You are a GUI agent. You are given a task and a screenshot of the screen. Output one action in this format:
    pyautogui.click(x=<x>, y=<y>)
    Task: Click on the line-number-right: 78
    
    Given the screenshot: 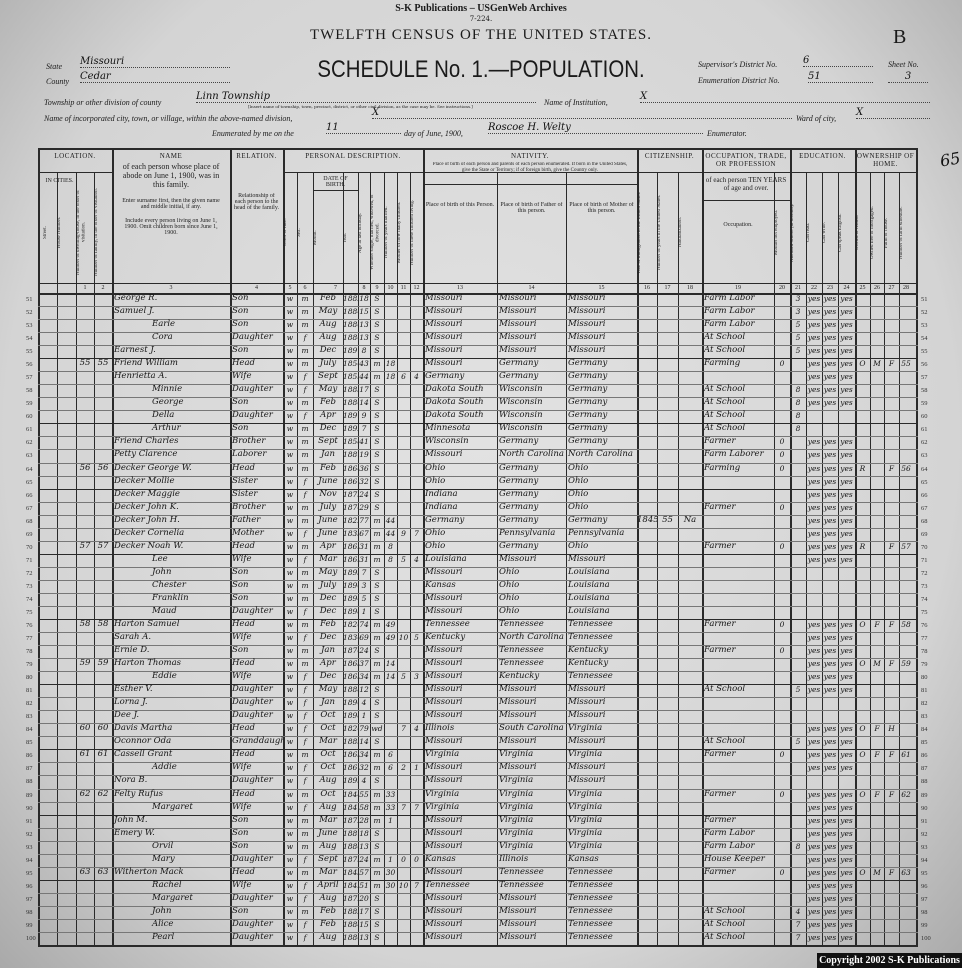 What is the action you would take?
    pyautogui.click(x=924, y=652)
    